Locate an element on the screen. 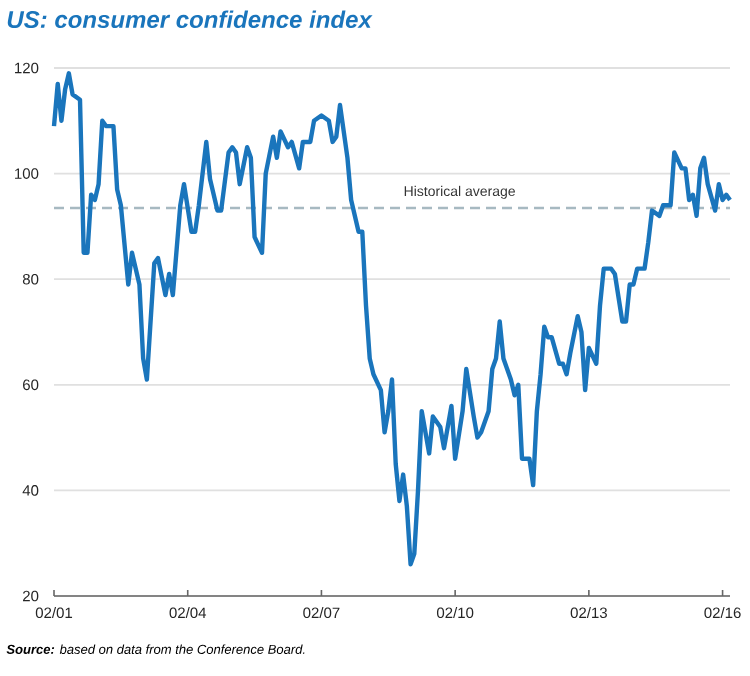  chart-title: US: consumer confidence index is located at coordinates (190, 19).